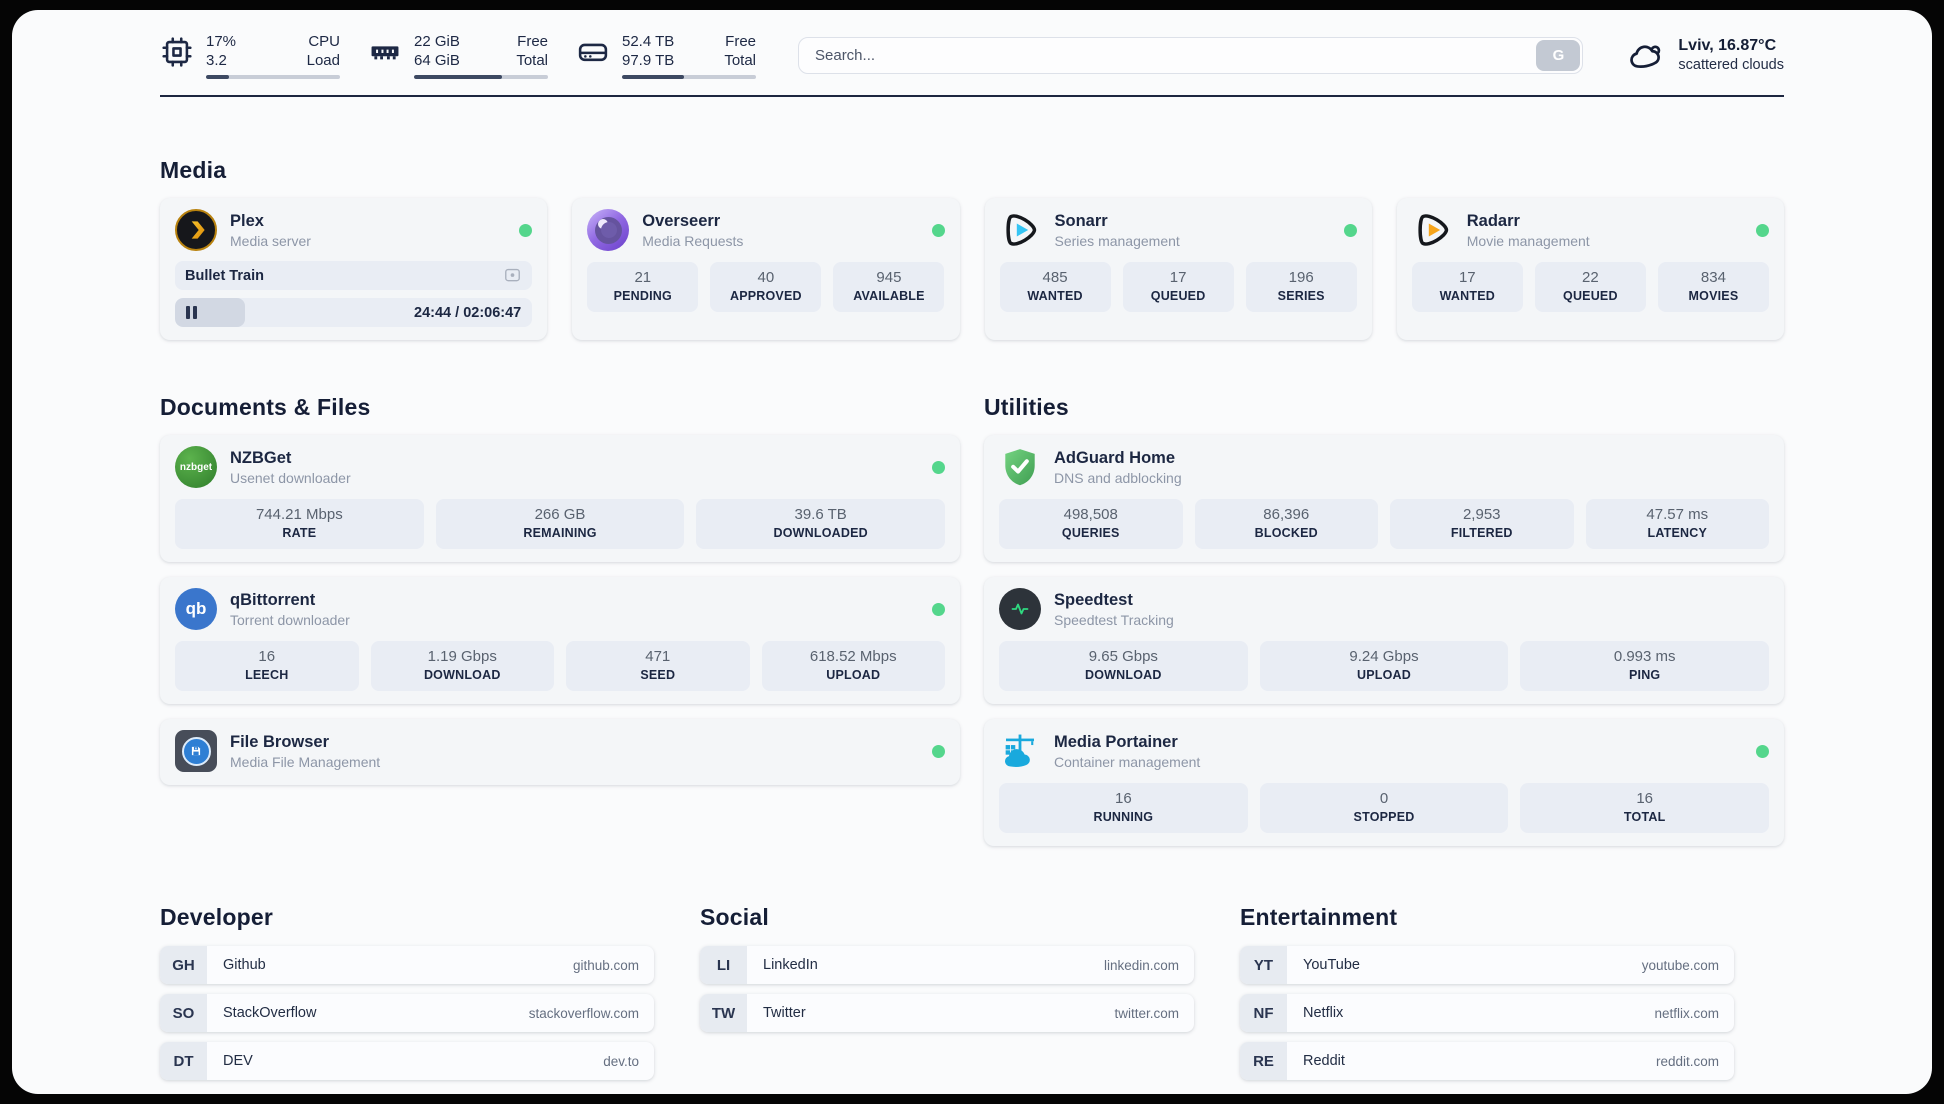  Describe the element at coordinates (1286, 524) in the screenshot. I see `stat-pill: 86,396 BLOCKED` at that location.